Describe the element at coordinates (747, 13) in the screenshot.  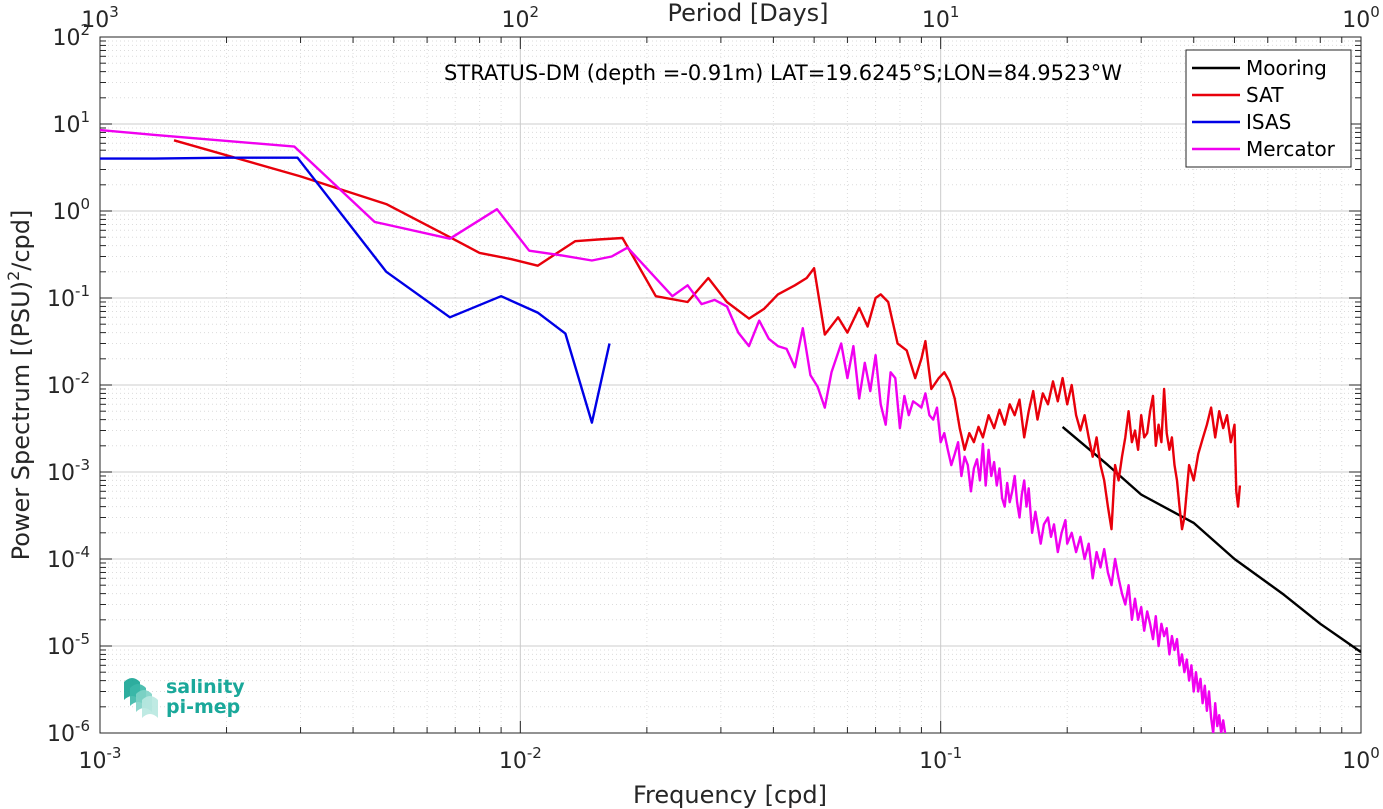
I see `x-top-axis-label: Period [Days]` at that location.